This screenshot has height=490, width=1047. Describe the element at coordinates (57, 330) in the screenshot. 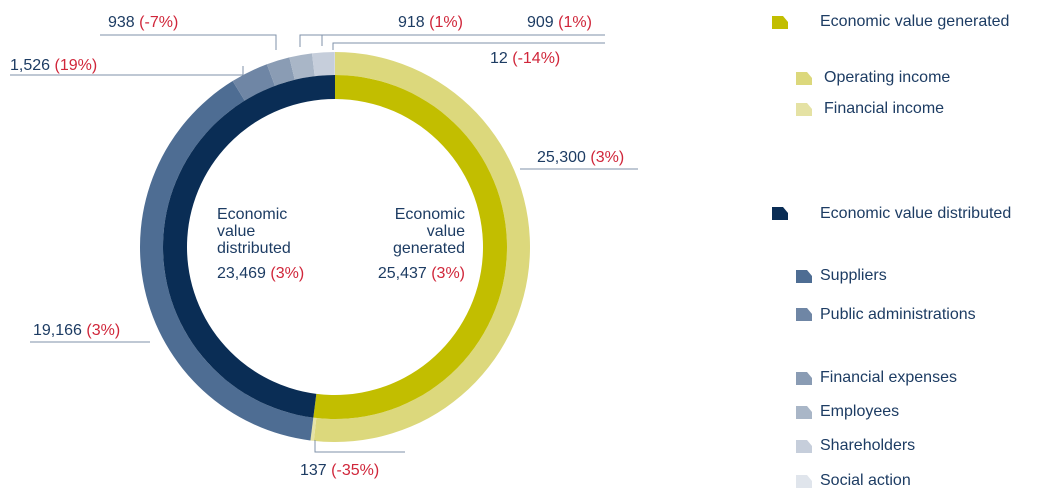

I see `value: 19,166` at that location.